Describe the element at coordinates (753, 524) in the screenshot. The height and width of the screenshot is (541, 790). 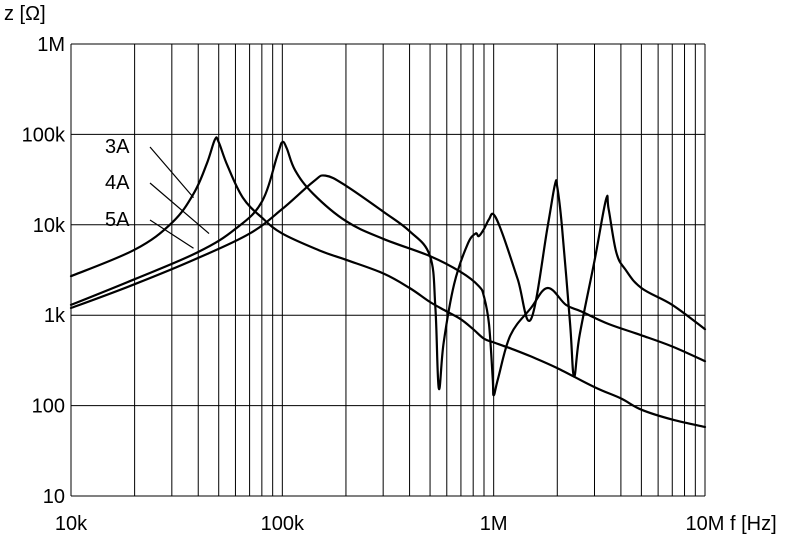
I see `x-axis-label: f [Hz]` at that location.